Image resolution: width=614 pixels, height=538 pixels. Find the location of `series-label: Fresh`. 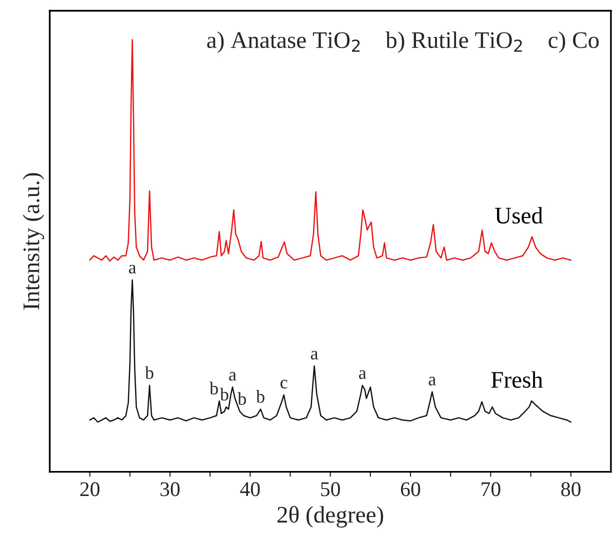

series-label: Fresh is located at coordinates (517, 379).